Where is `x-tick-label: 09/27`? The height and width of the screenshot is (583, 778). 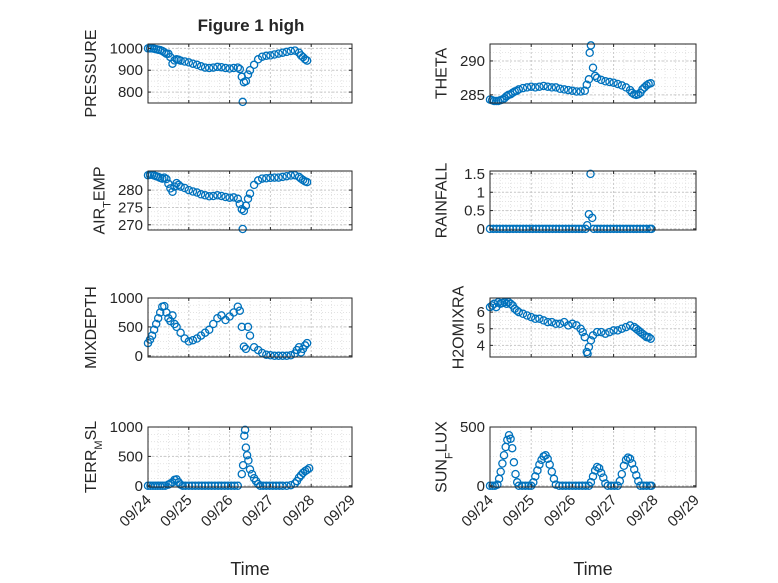
x-tick-label: 09/27 is located at coordinates (258, 511).